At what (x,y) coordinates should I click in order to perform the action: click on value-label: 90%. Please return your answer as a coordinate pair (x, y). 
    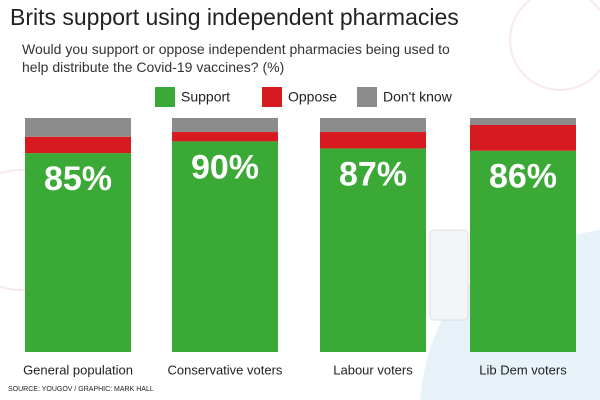
    Looking at the image, I should click on (225, 167).